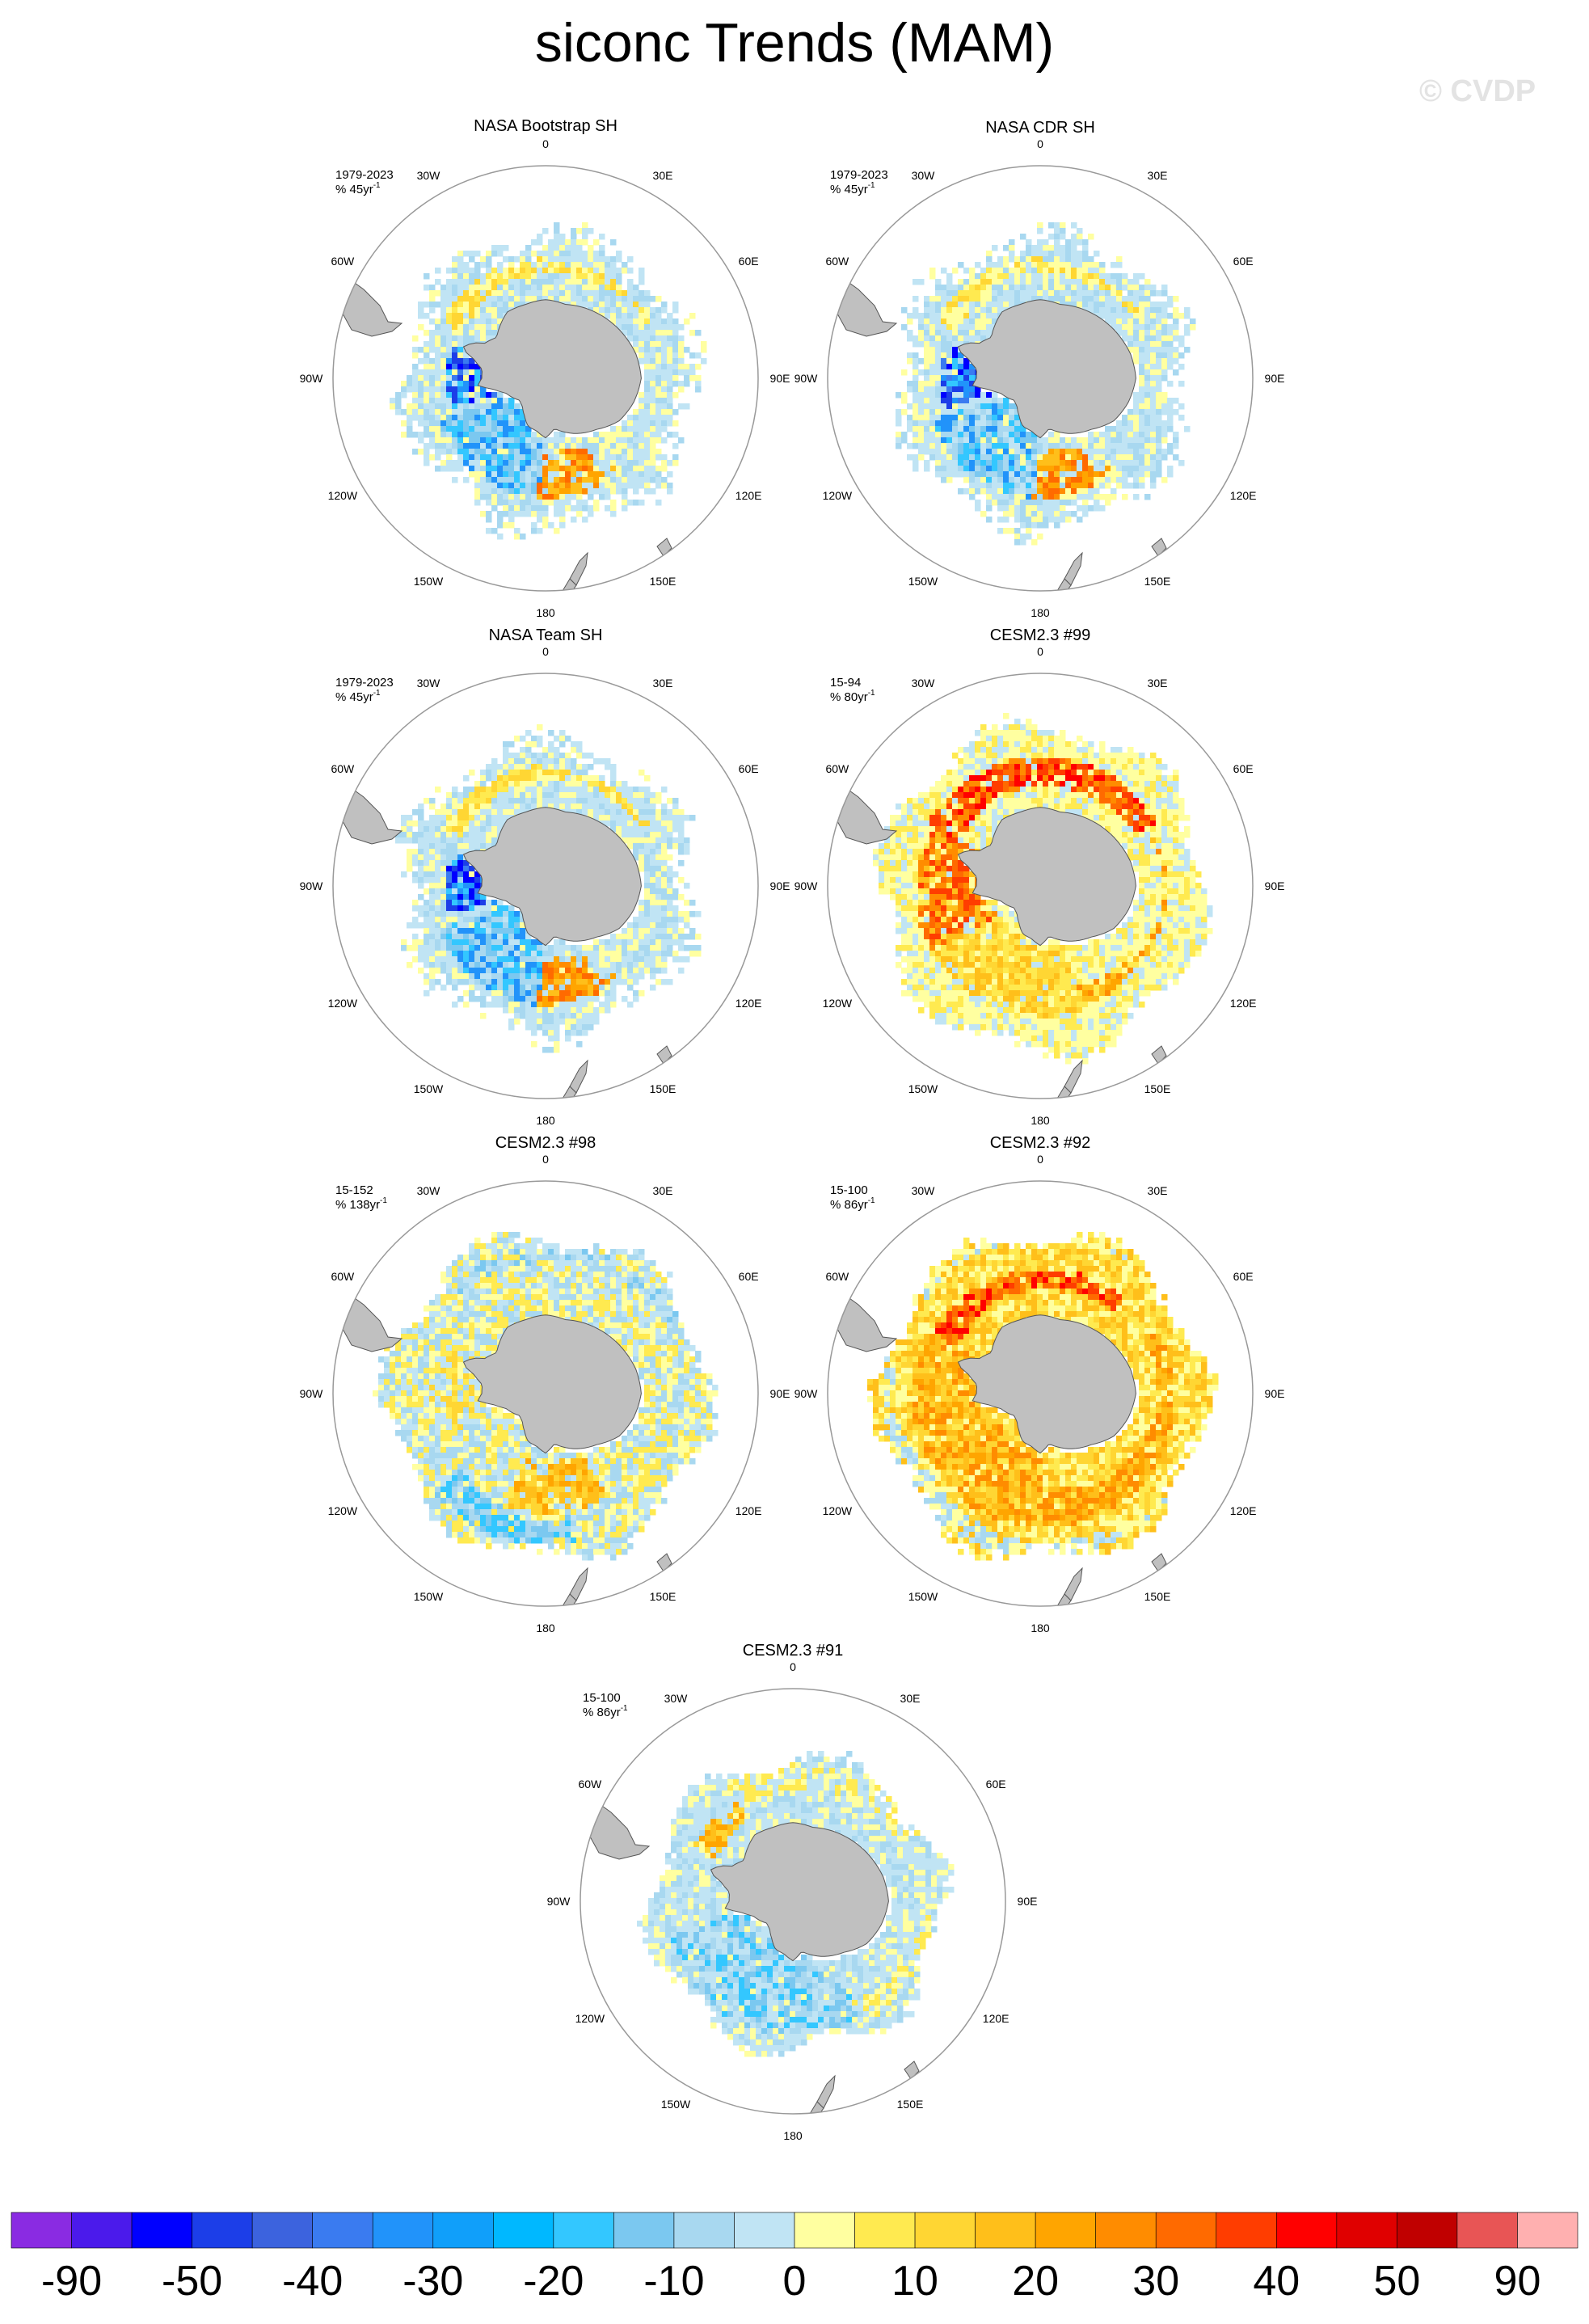 The image size is (1589, 2324). I want to click on longitude-label: 30W, so click(429, 683).